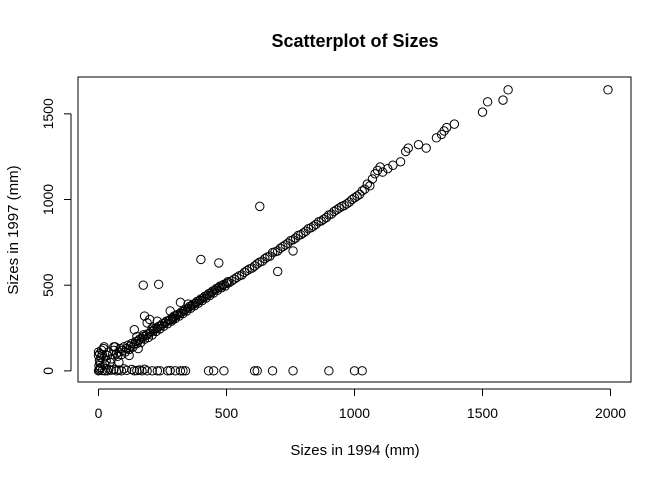 Image resolution: width=672 pixels, height=480 pixels. Describe the element at coordinates (48, 113) in the screenshot. I see `y-tick-label: 1500` at that location.